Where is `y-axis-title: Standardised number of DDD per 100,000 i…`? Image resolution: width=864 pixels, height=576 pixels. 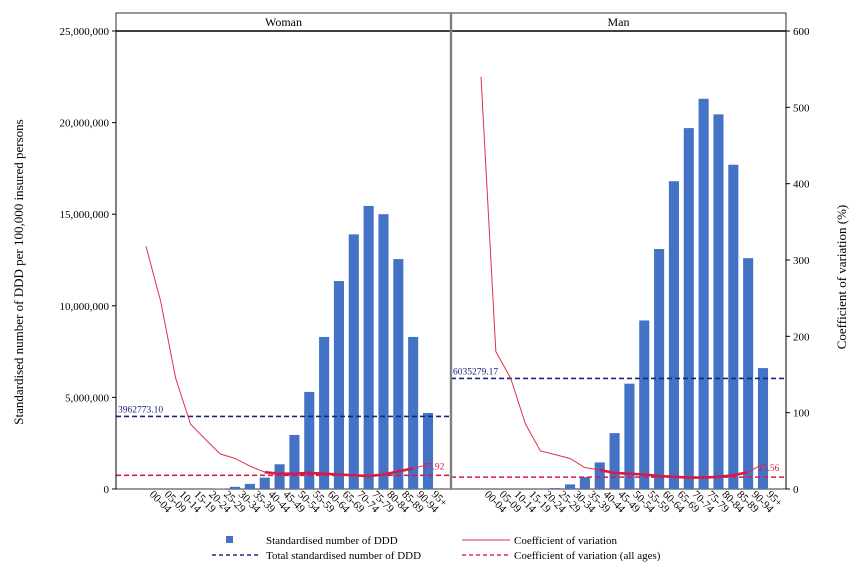 y-axis-title: Standardised number of DDD per 100,000 i… is located at coordinates (18, 271).